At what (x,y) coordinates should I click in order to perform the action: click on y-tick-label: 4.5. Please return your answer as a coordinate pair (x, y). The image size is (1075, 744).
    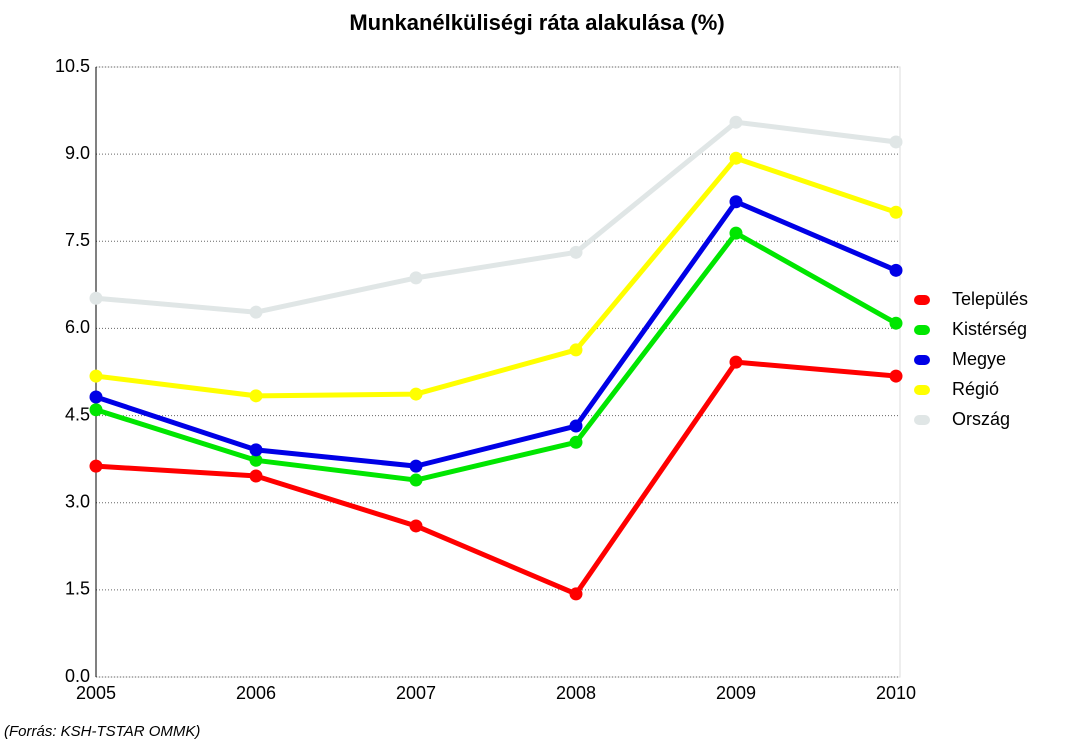
    Looking at the image, I should click on (77, 414).